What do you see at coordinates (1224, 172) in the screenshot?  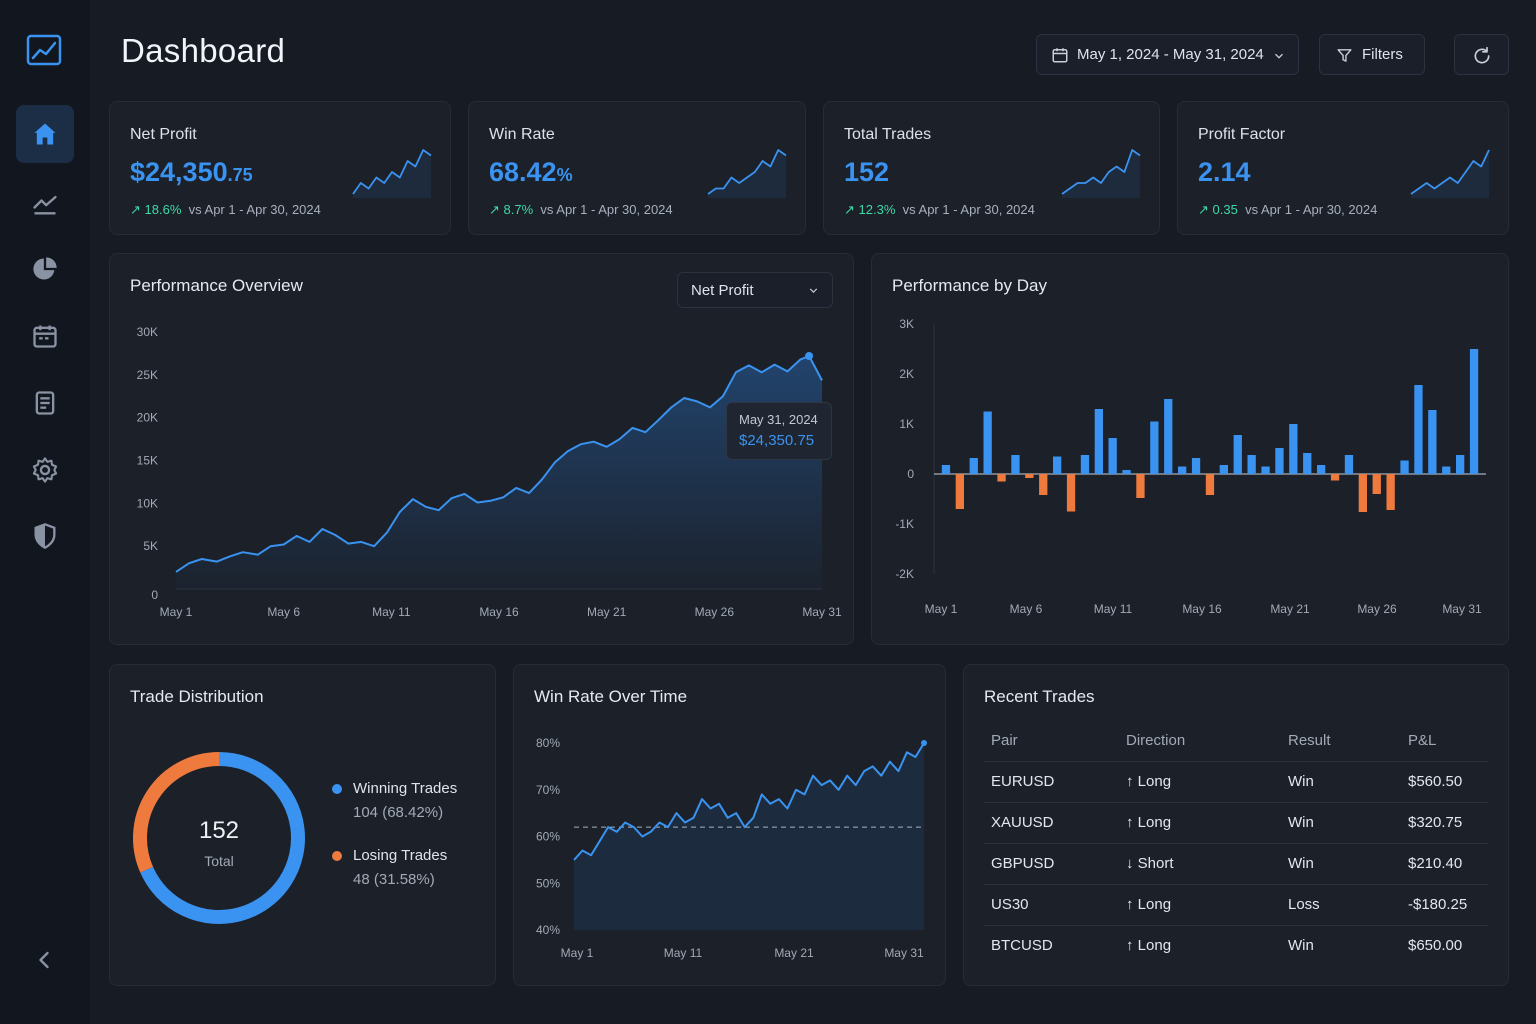 I see `kpi-value: 2.14` at bounding box center [1224, 172].